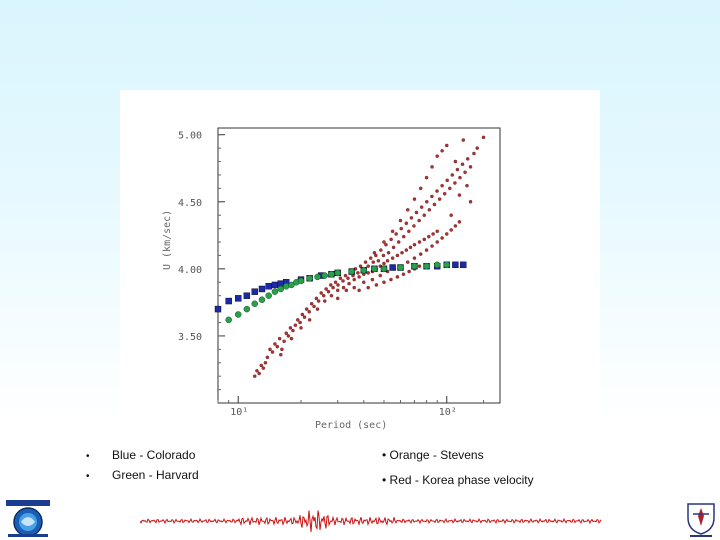 The image size is (720, 540). I want to click on y-tick-label: 4.00, so click(190, 270).